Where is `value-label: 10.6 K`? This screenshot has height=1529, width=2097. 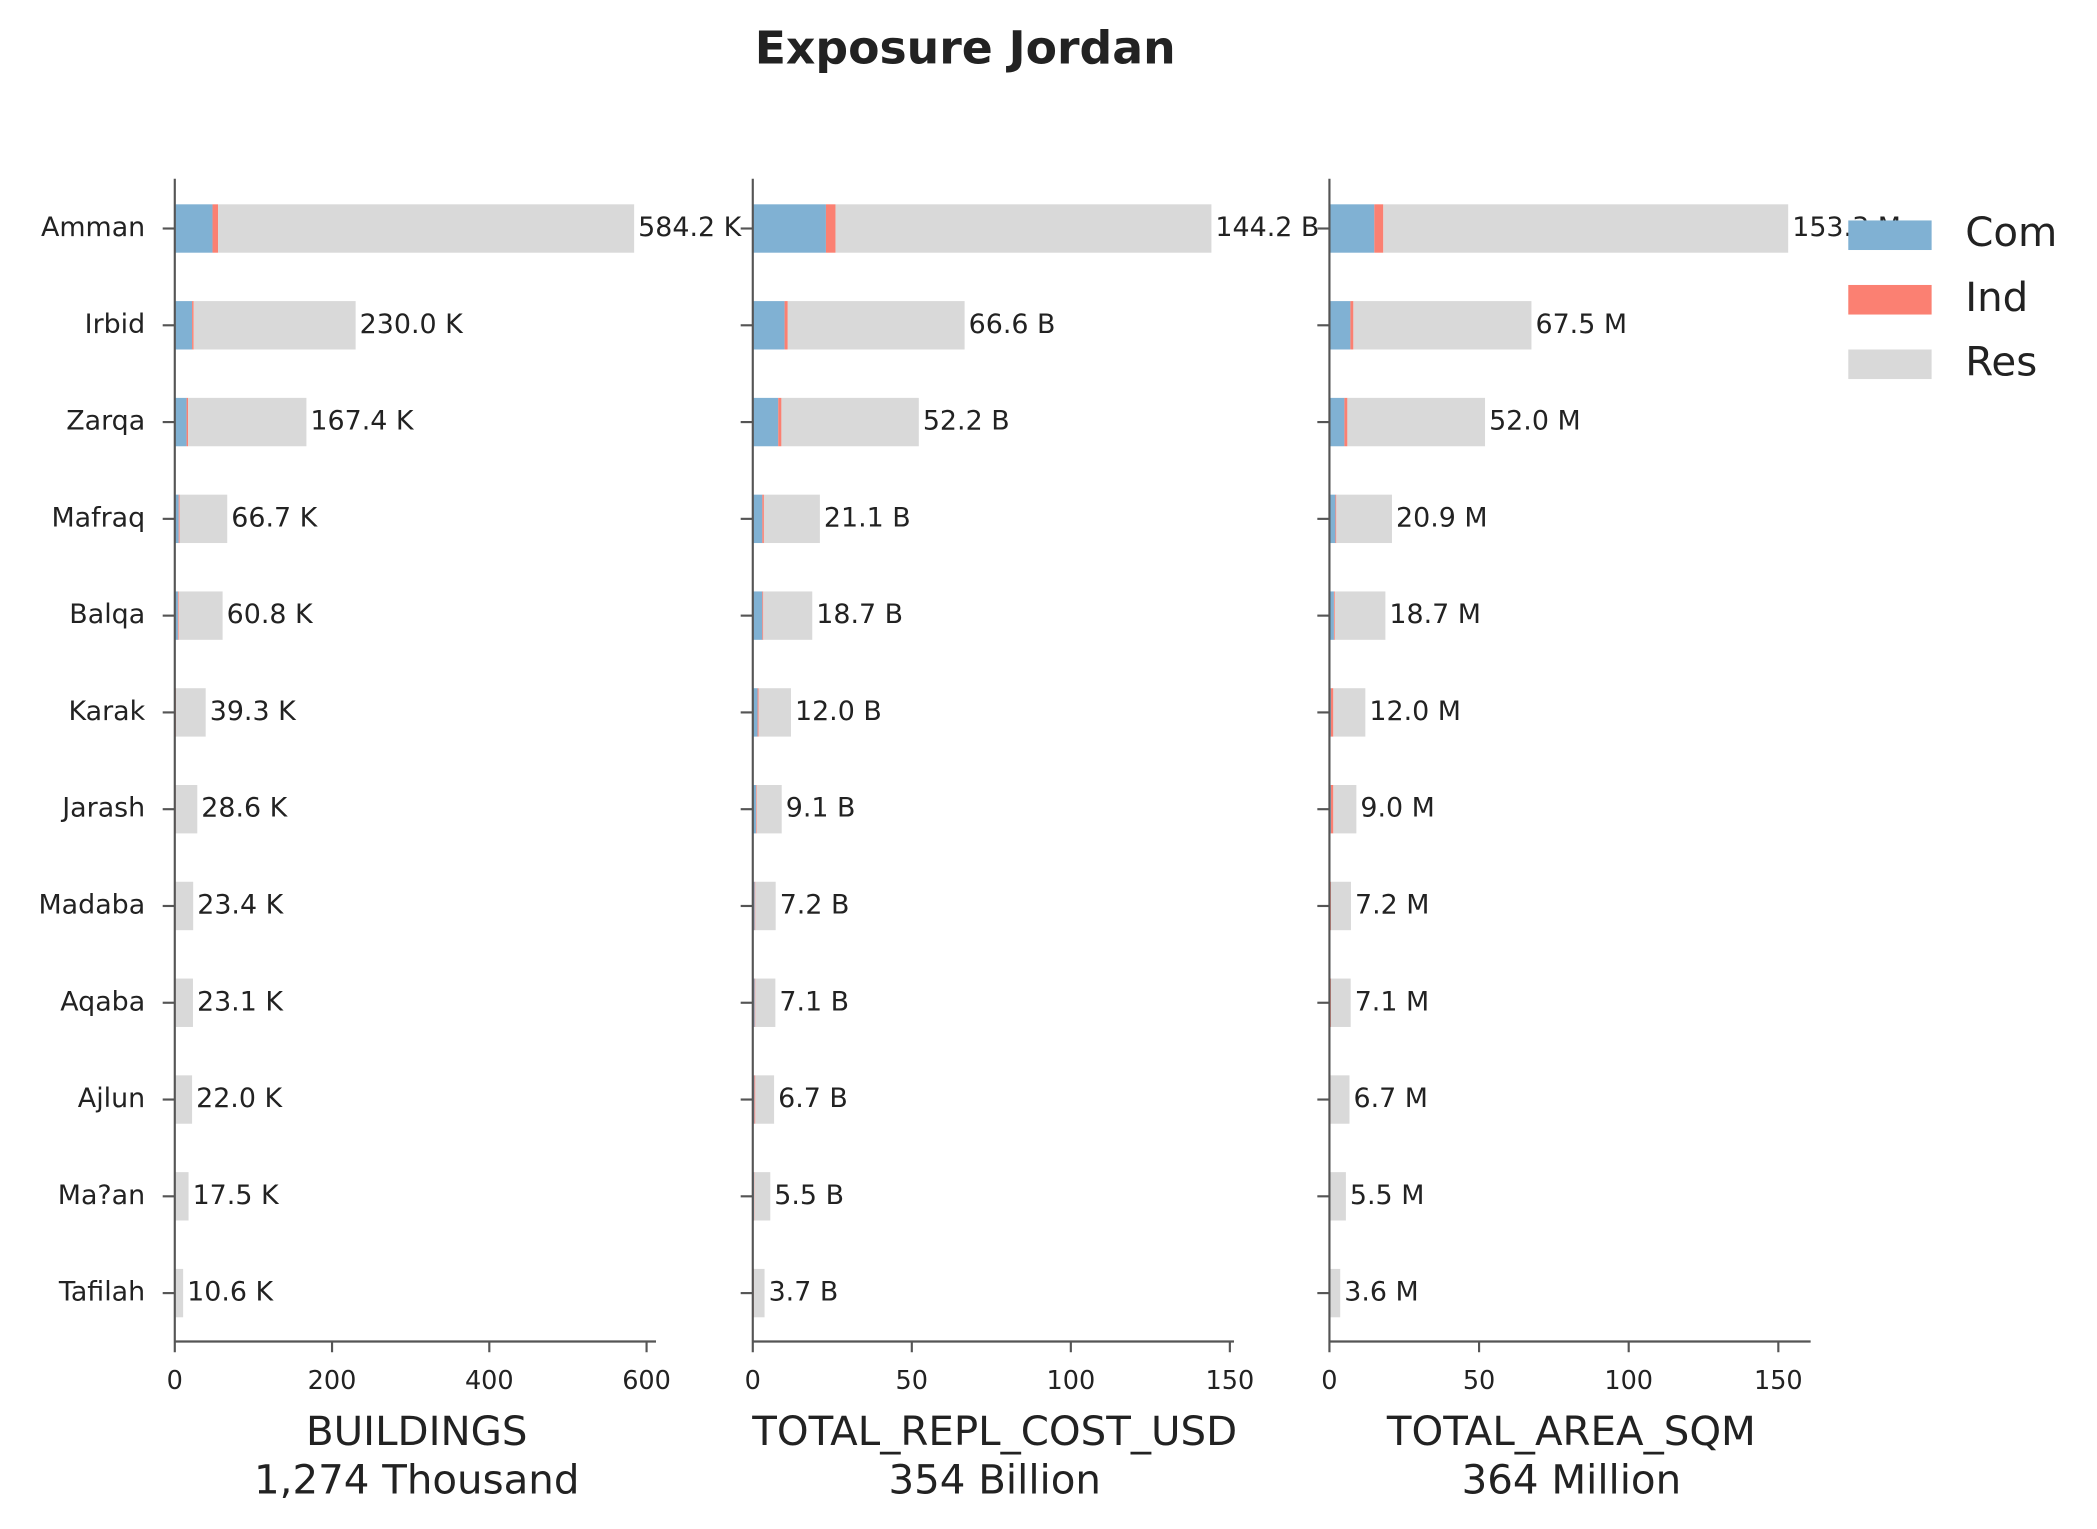
value-label: 10.6 K is located at coordinates (230, 1292).